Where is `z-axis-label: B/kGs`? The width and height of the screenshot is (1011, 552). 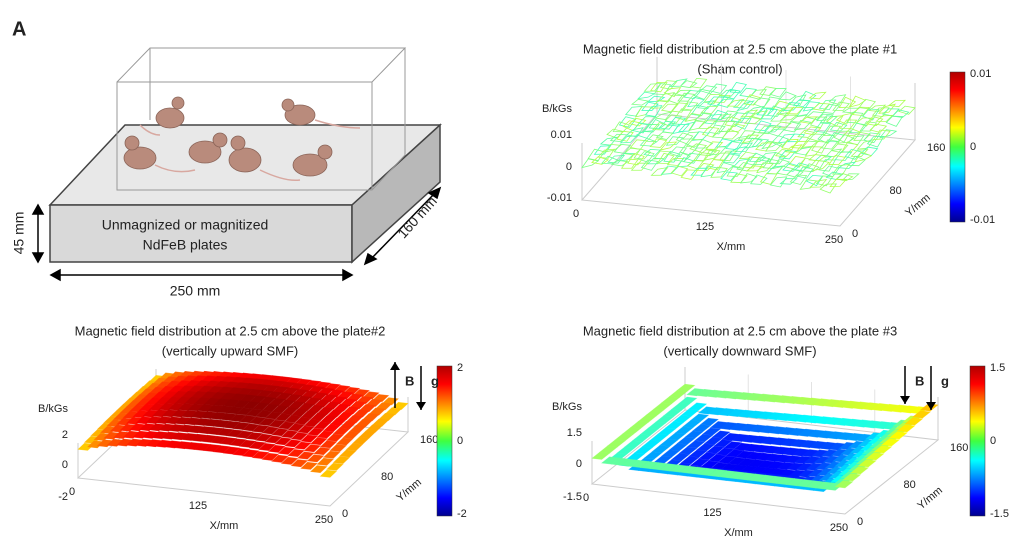
z-axis-label: B/kGs is located at coordinates (557, 109).